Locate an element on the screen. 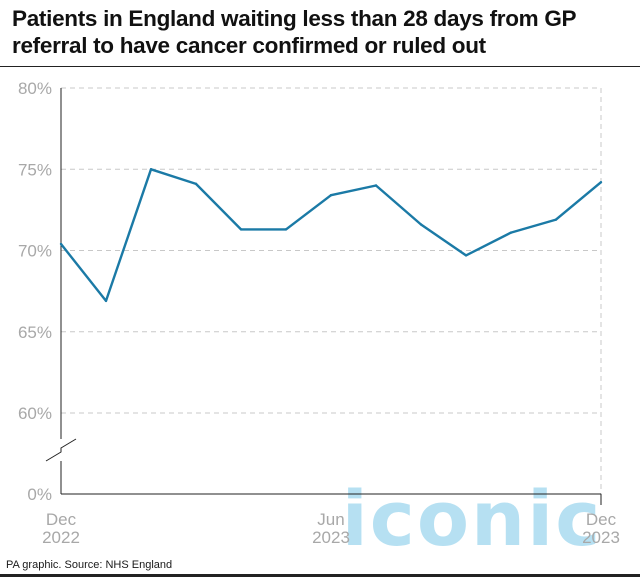 This screenshot has width=640, height=577. y-tick-label: 60% is located at coordinates (35, 413).